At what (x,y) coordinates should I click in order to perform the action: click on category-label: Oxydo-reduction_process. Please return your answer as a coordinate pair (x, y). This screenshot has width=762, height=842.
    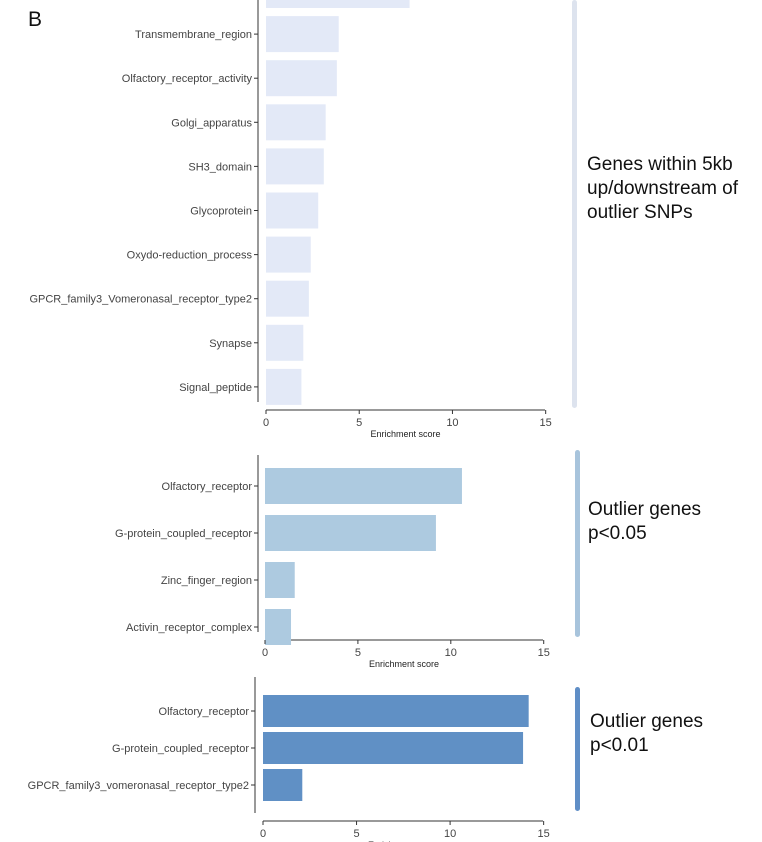
    Looking at the image, I should click on (190, 256).